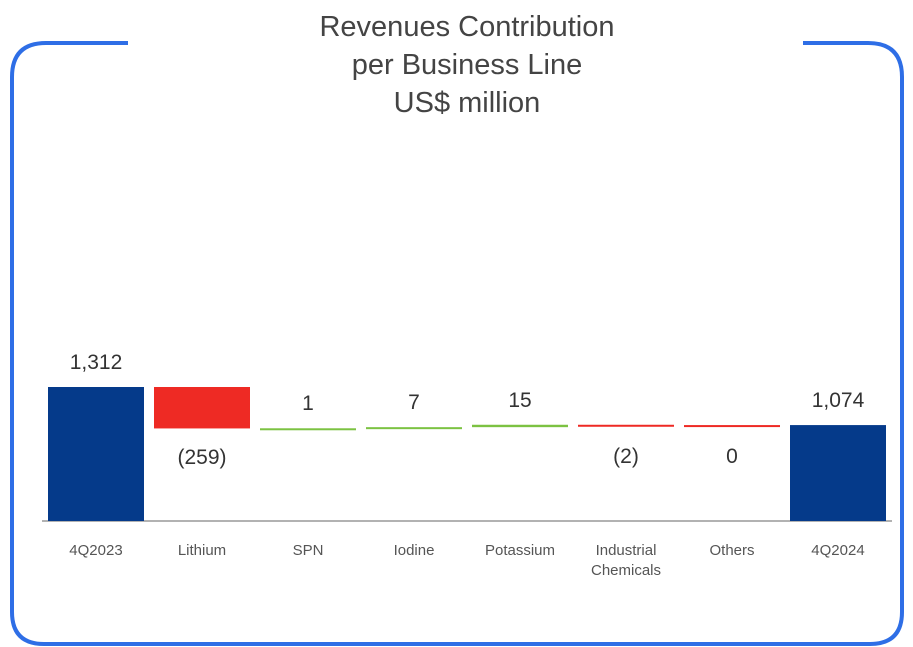  I want to click on data-label: 1,074, so click(838, 401).